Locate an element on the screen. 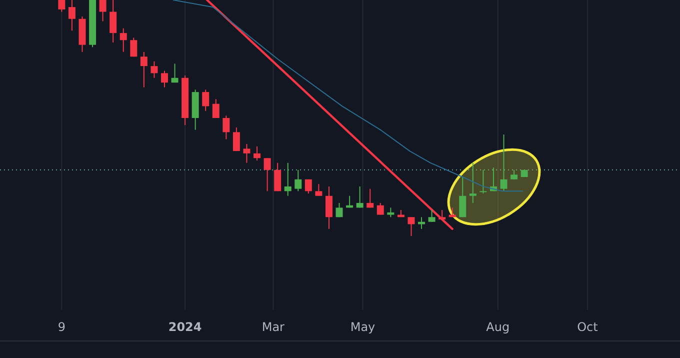 The width and height of the screenshot is (680, 358). x-tick-label: Mar is located at coordinates (273, 327).